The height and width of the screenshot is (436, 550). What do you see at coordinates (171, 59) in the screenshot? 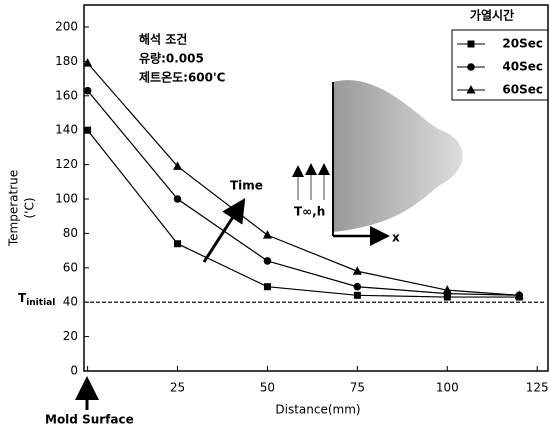
I see `annotation: 유량:0.005` at bounding box center [171, 59].